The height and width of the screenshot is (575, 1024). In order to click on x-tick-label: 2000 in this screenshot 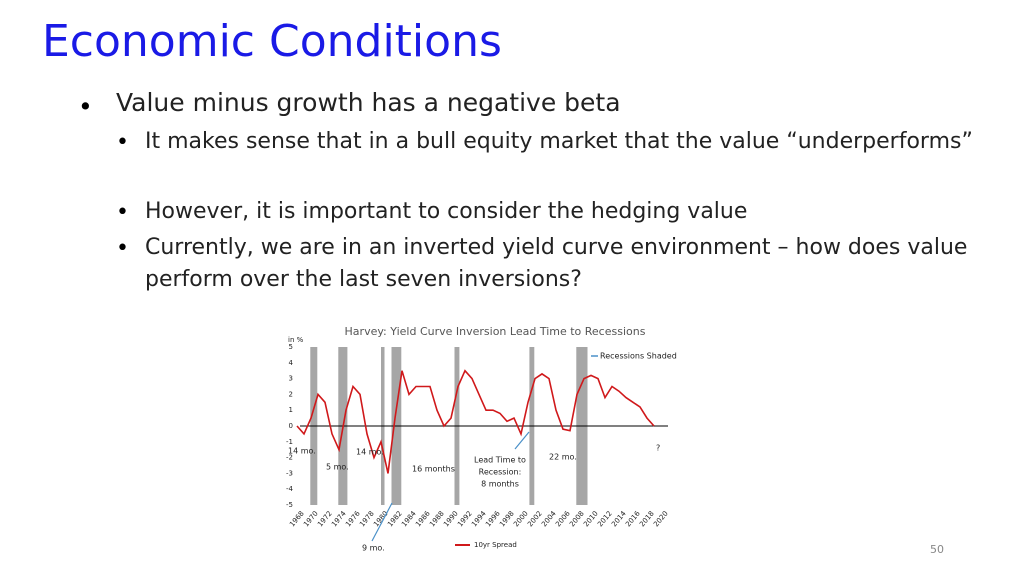, I will do `click(521, 519)`.